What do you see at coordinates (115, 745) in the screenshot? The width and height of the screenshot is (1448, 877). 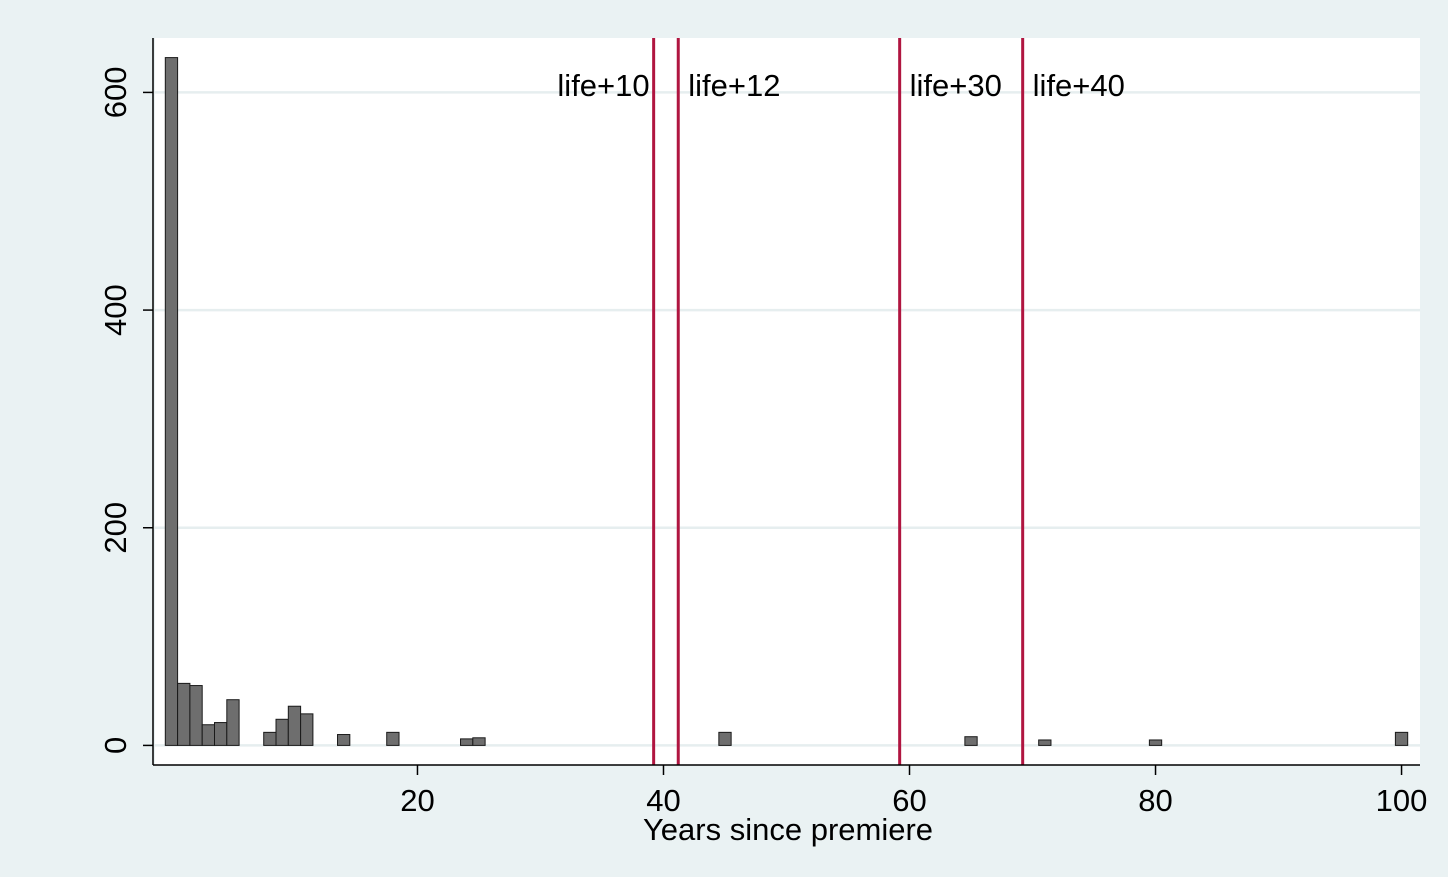 I see `y-tick-label-0: 0` at bounding box center [115, 745].